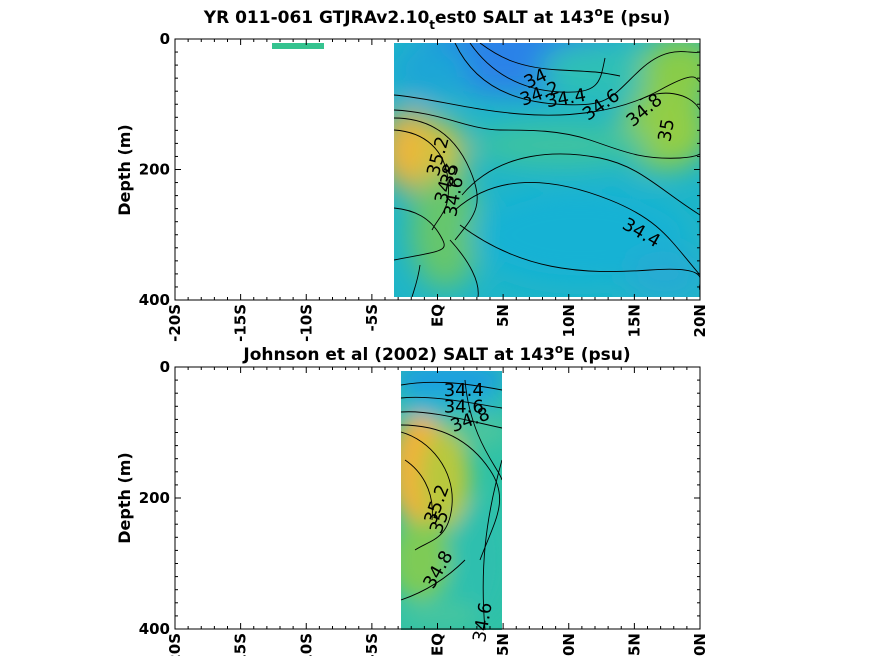 This screenshot has width=875, height=656. Describe the element at coordinates (464, 407) in the screenshot. I see `contour-label: 34.6` at that location.